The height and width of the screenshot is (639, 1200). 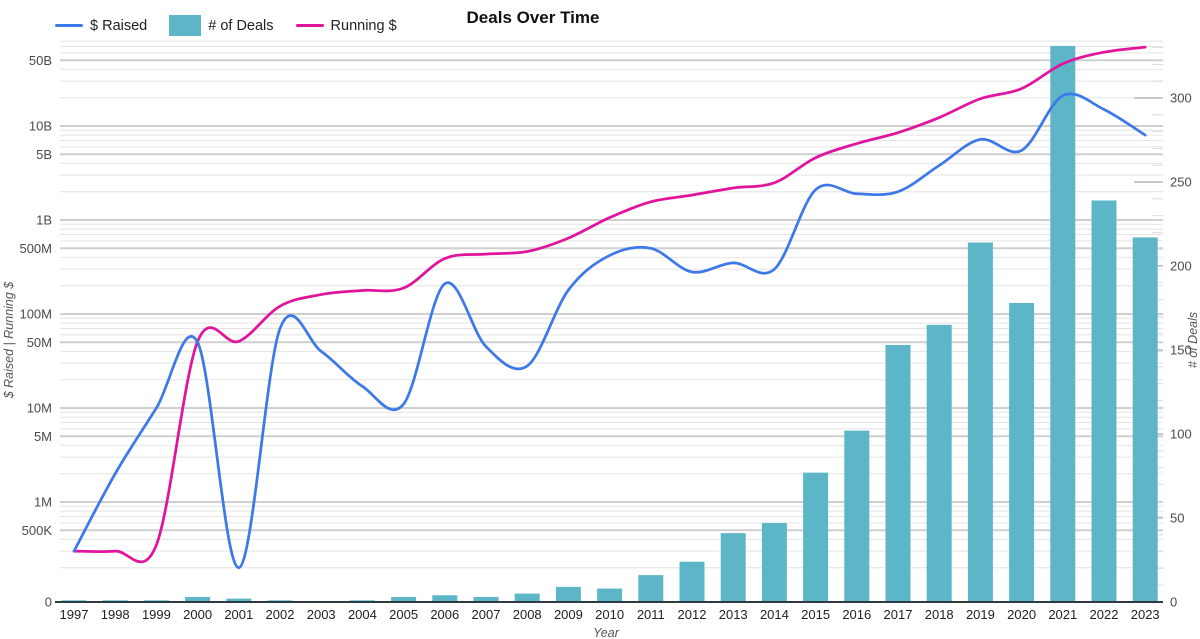 I want to click on y-right-tick-label: 50, so click(x=1177, y=518).